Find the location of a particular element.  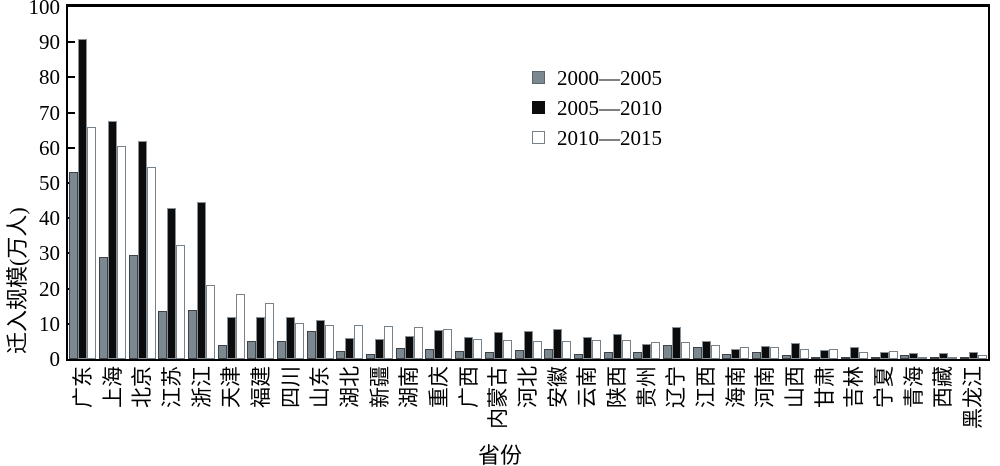

x-axis-title: 省份 is located at coordinates (499, 454).